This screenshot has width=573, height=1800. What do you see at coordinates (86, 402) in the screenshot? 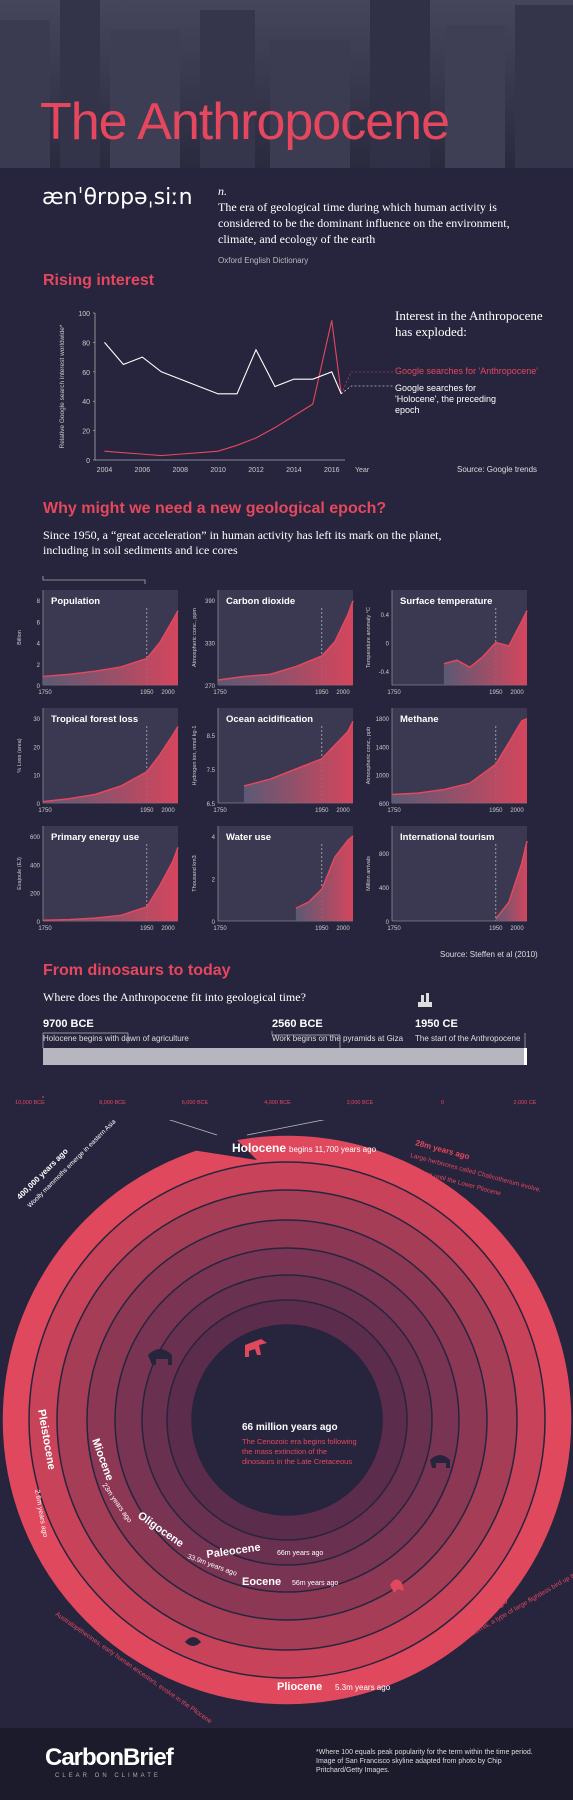
I see `y-tick-label: 40` at bounding box center [86, 402].